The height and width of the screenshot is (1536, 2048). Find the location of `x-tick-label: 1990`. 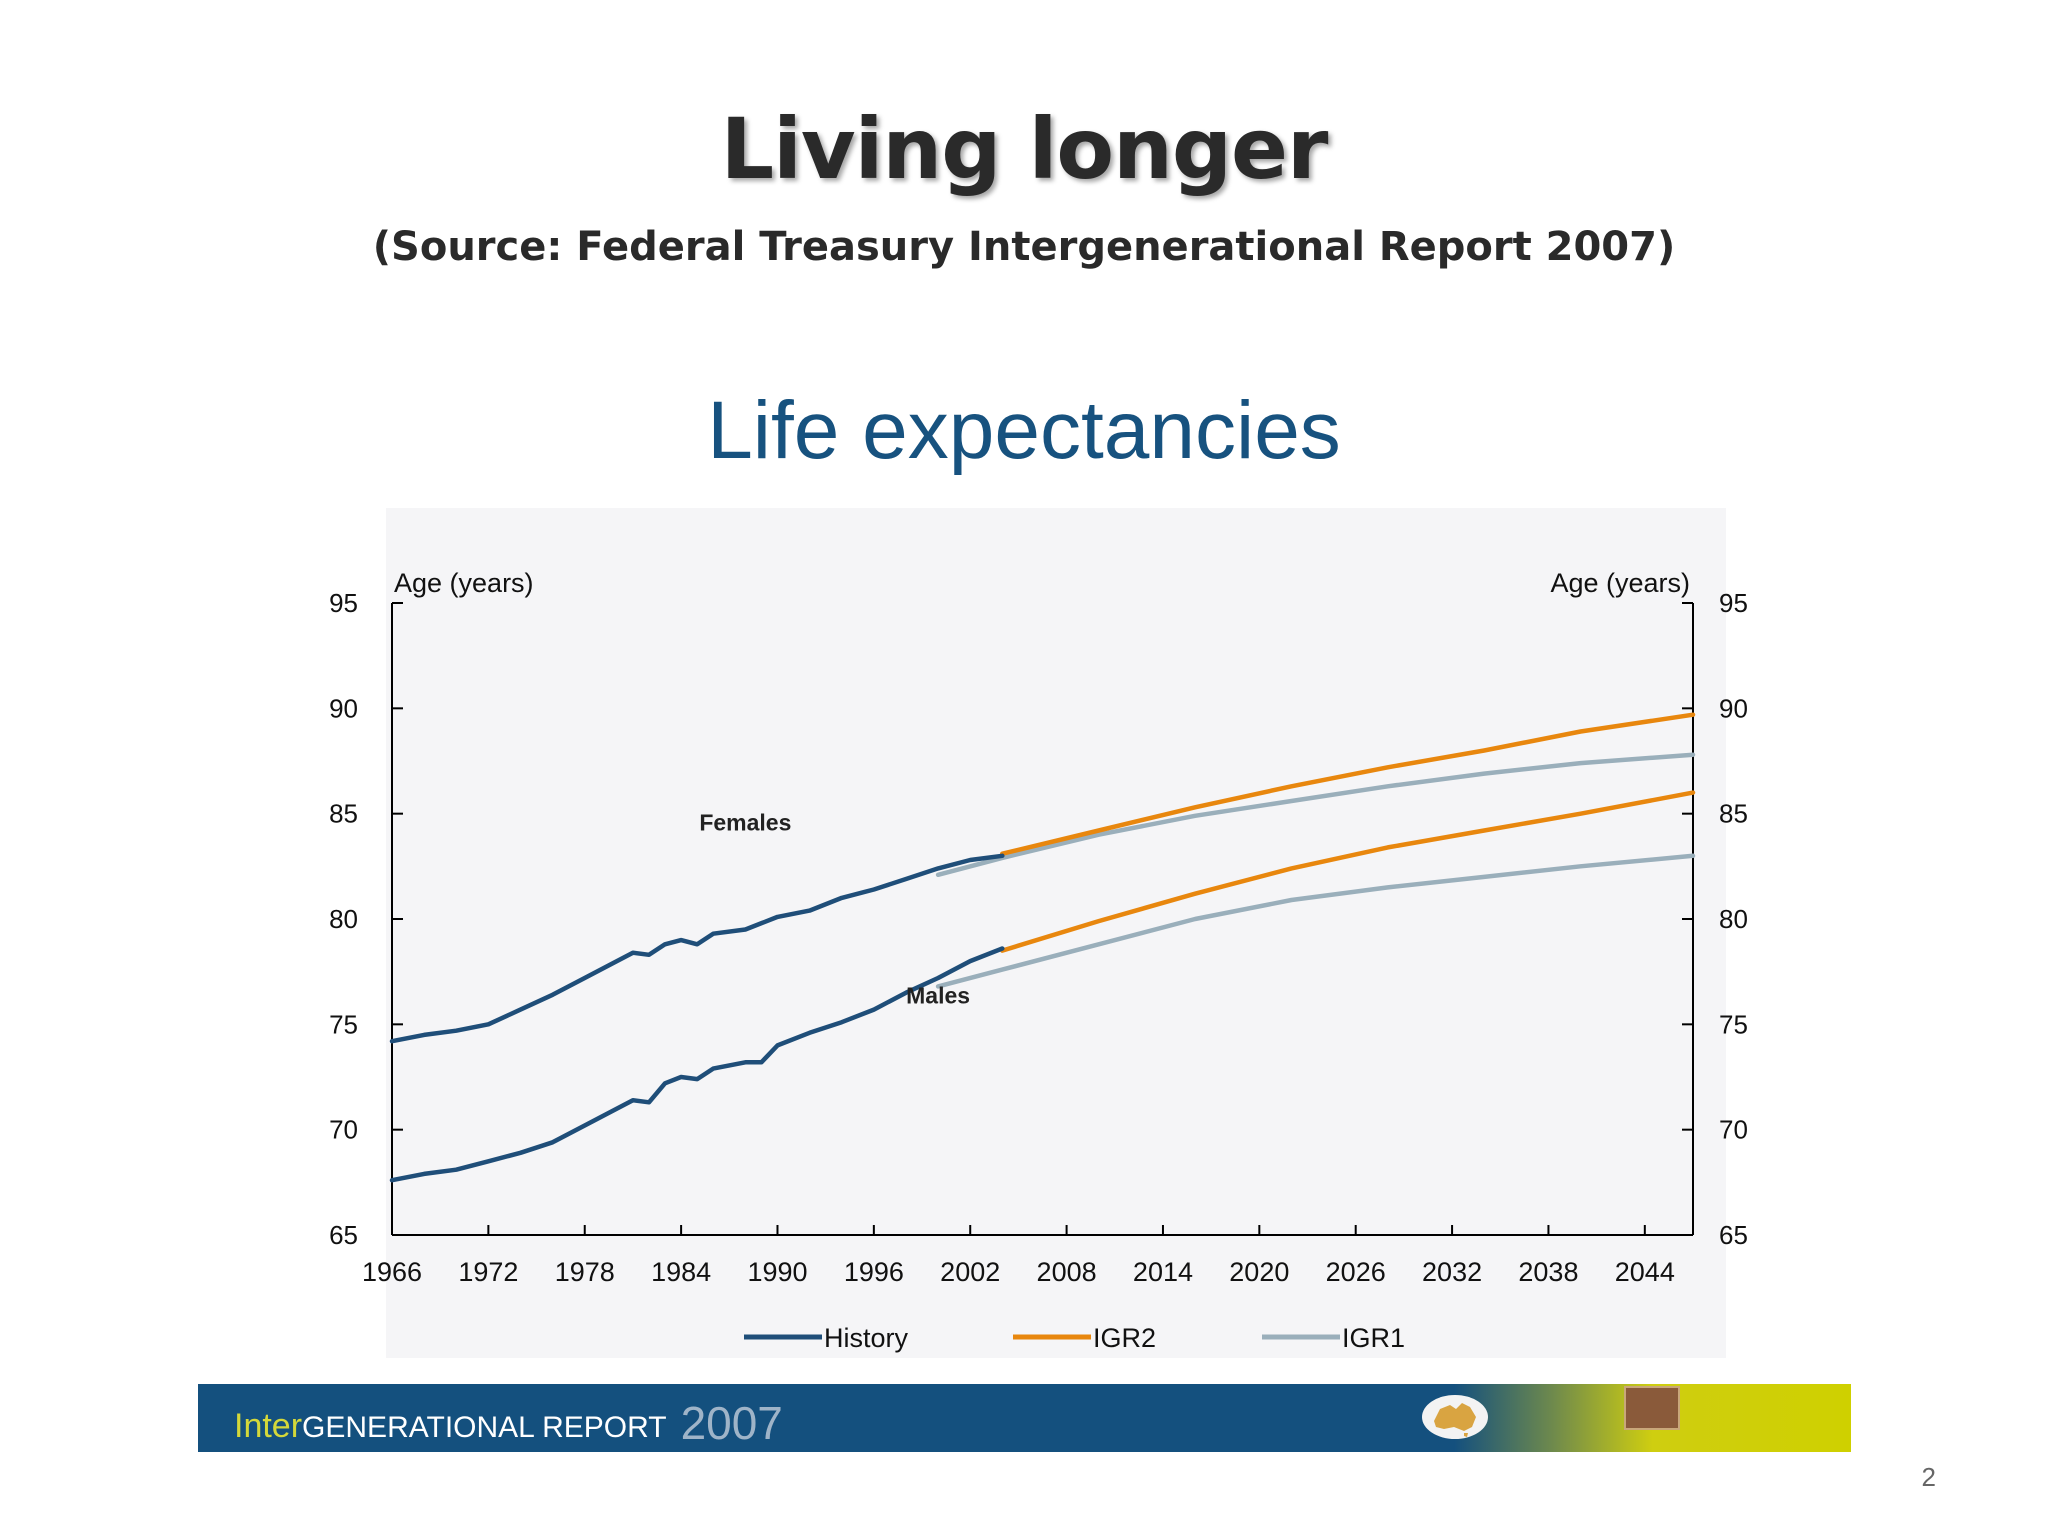

x-tick-label: 1990 is located at coordinates (777, 1272).